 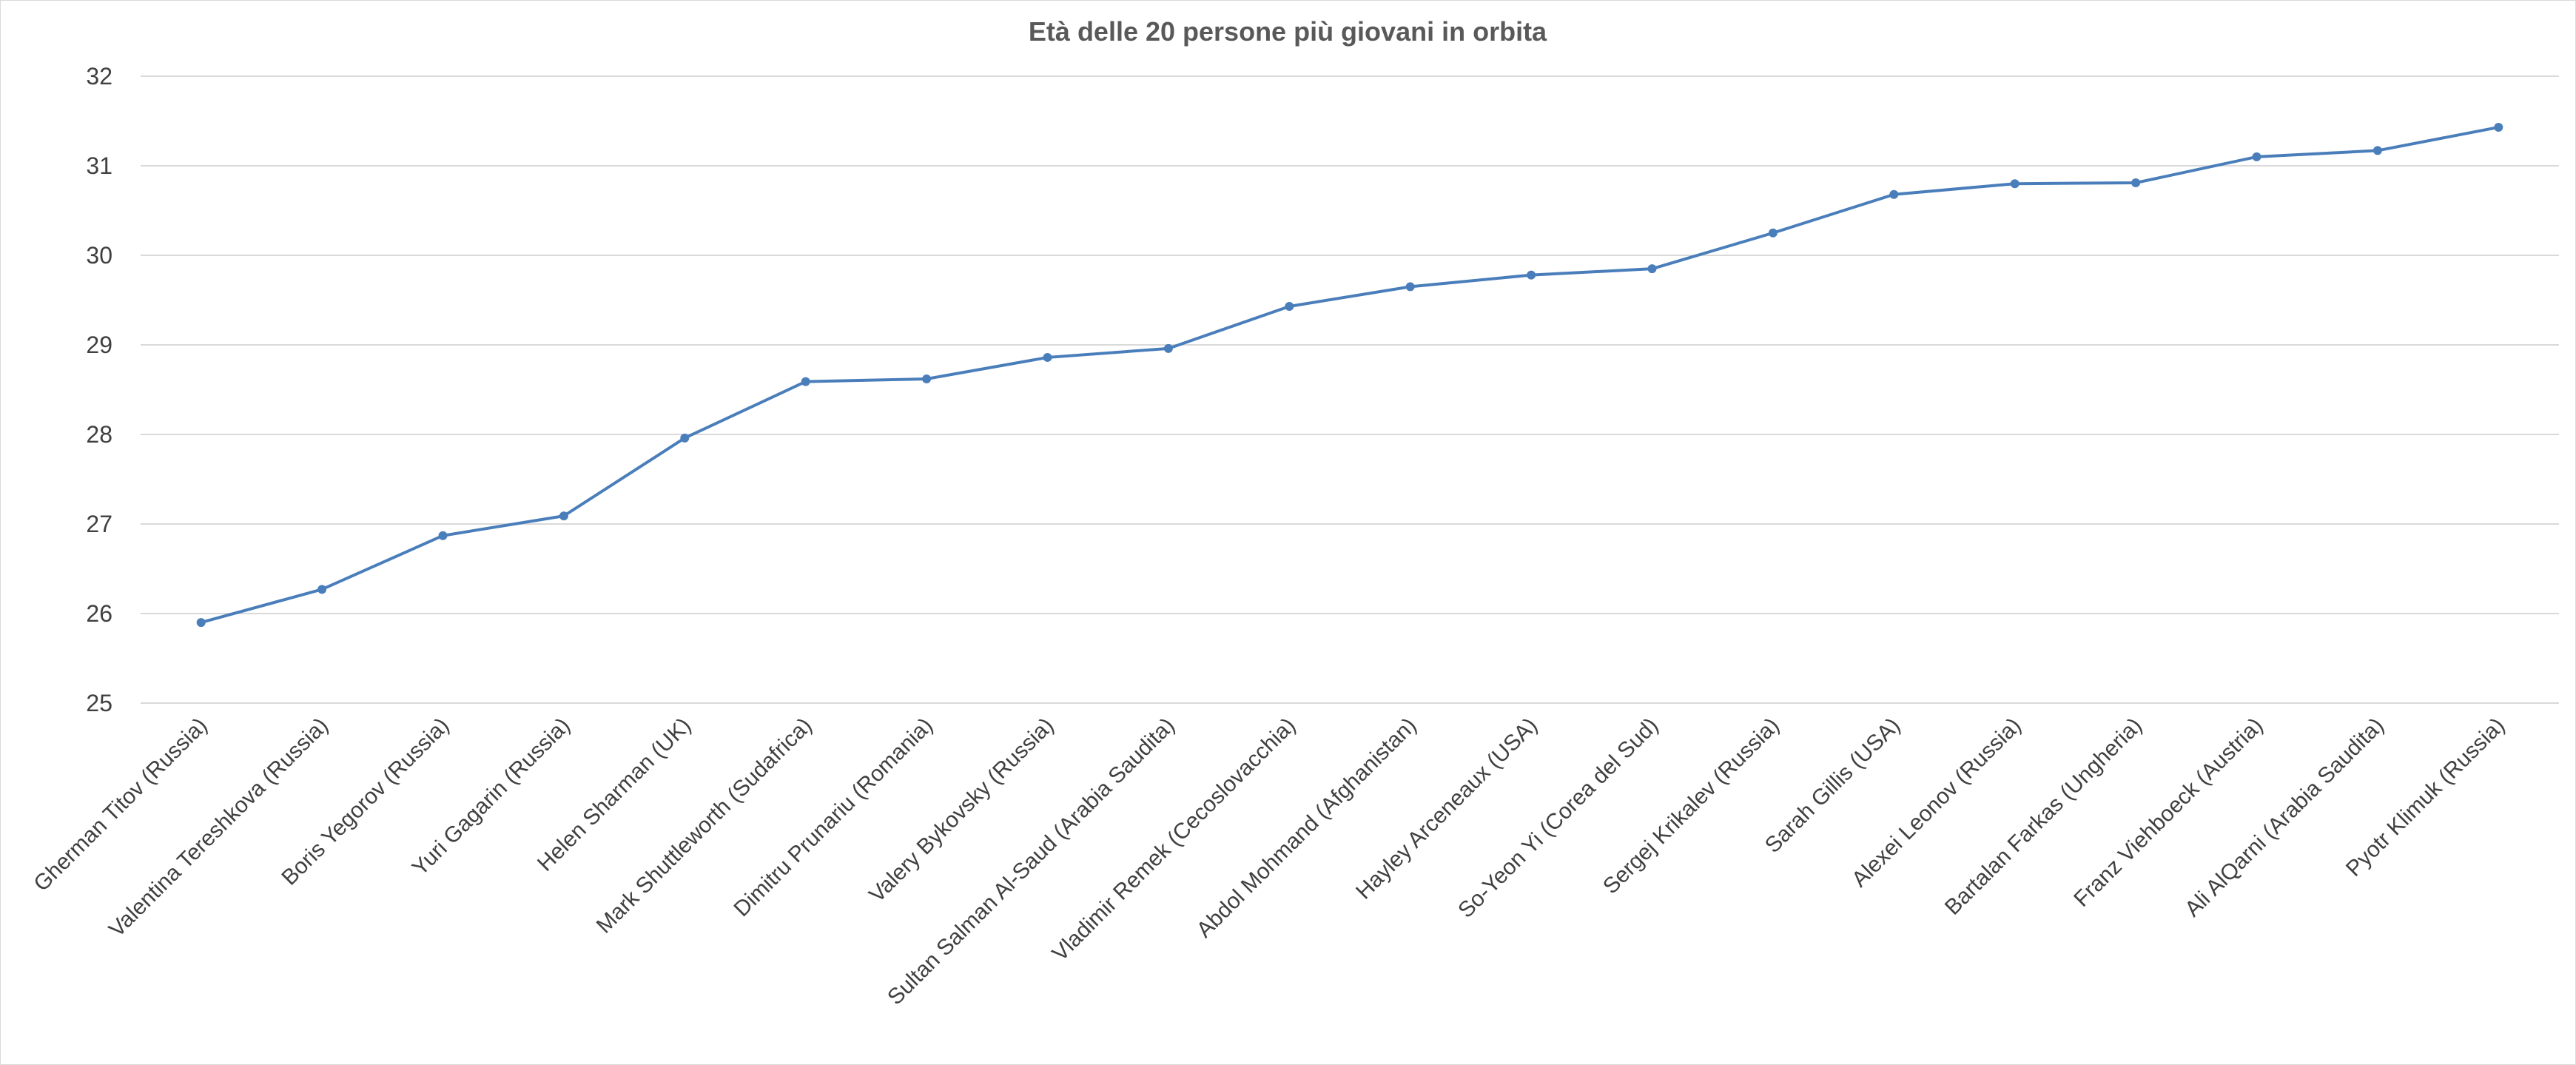 I want to click on y-tick-label: 32, so click(x=99, y=76).